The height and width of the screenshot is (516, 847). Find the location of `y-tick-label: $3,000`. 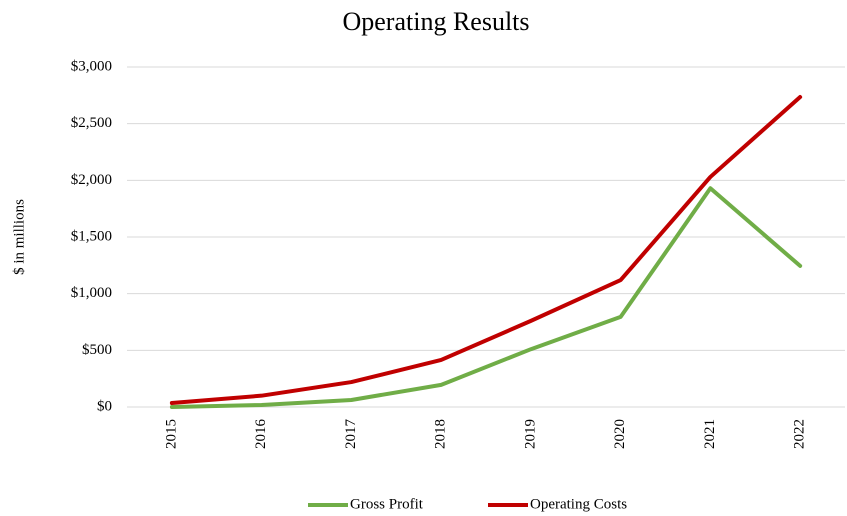

y-tick-label: $3,000 is located at coordinates (91, 66).